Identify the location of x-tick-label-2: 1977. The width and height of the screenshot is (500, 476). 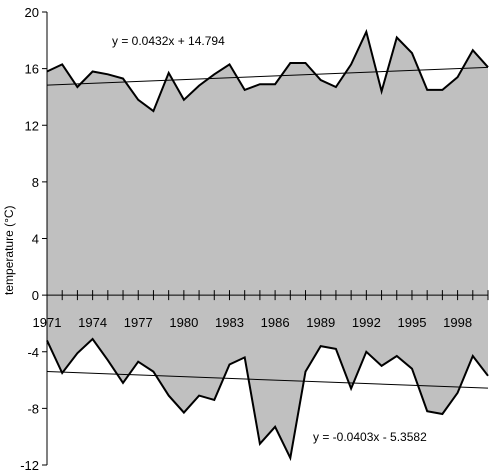
(138, 322).